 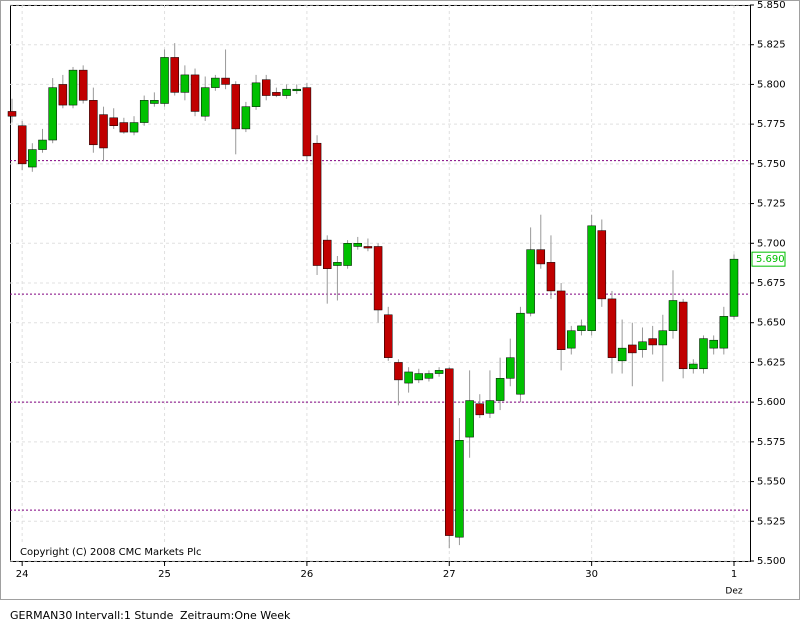 I want to click on y-tick-label: 5.800, so click(x=771, y=84).